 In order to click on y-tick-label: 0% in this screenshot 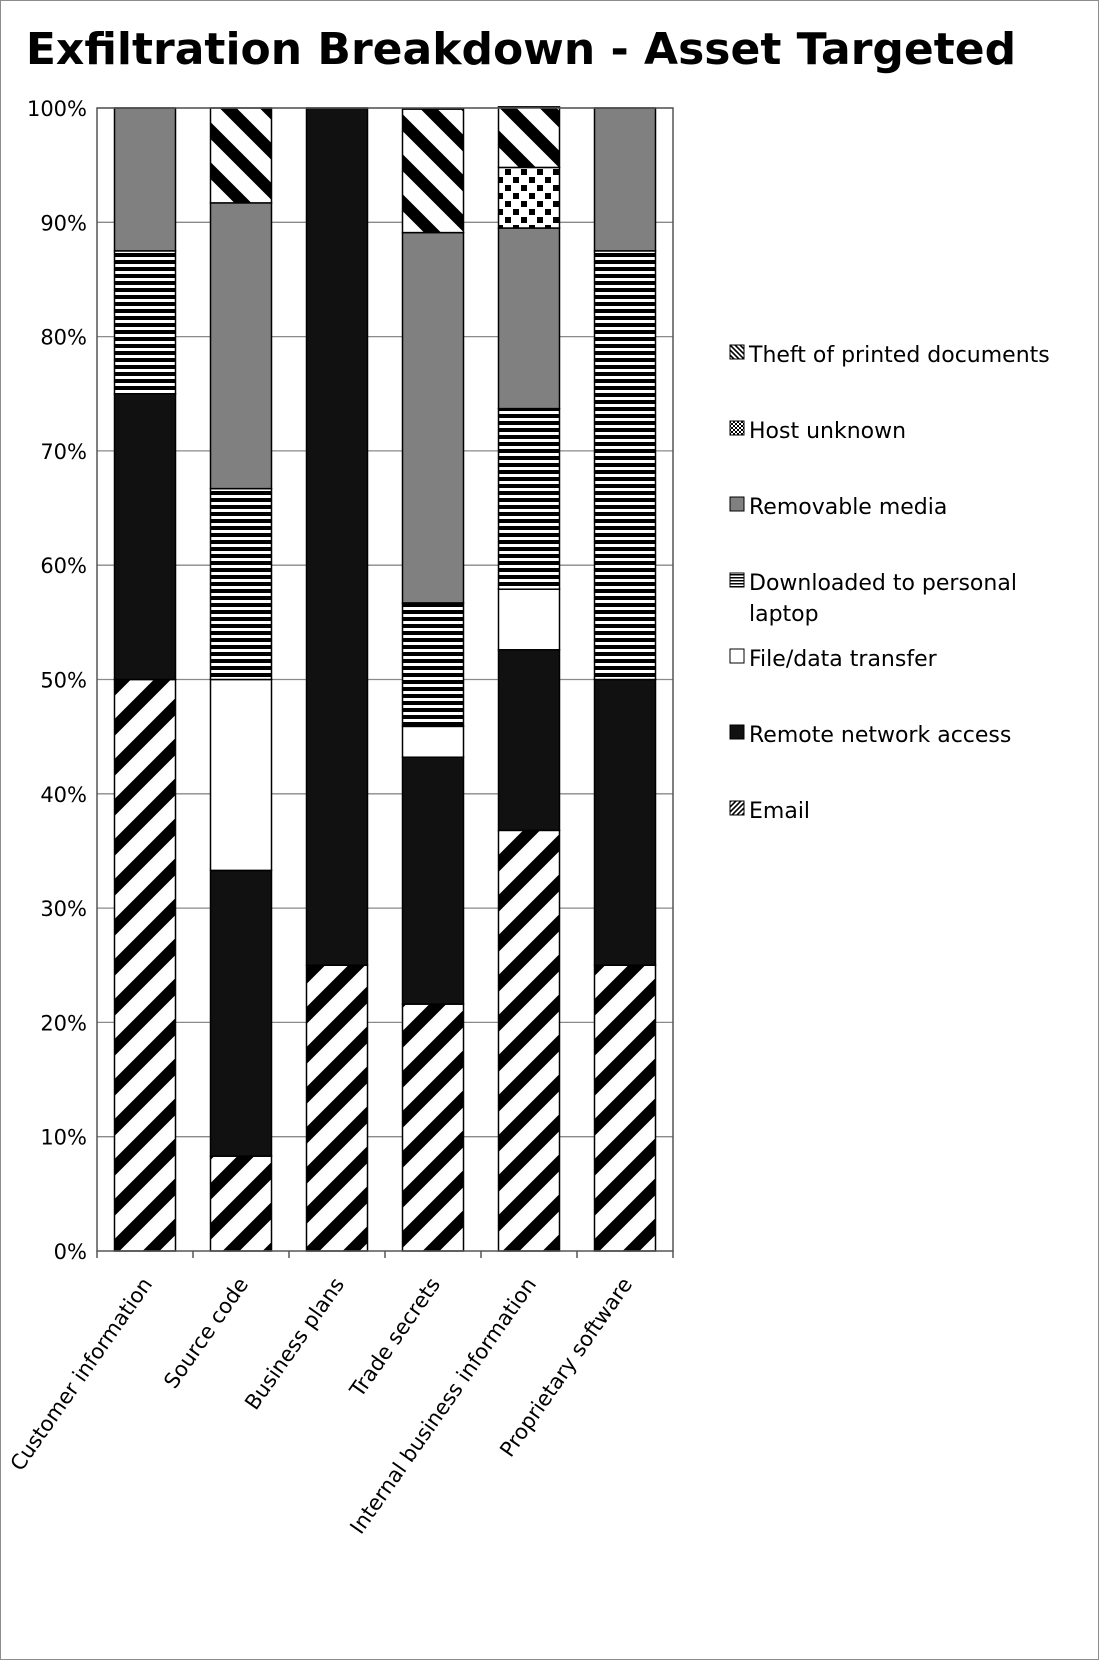, I will do `click(70, 1252)`.